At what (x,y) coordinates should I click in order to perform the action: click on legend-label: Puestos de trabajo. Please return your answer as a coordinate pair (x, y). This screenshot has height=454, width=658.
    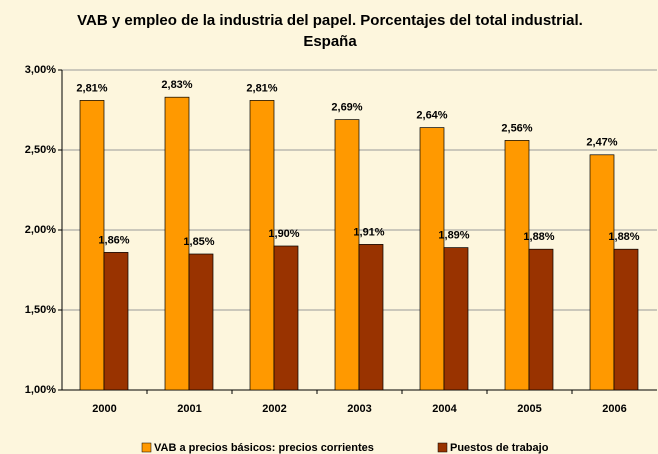
    Looking at the image, I should click on (499, 448).